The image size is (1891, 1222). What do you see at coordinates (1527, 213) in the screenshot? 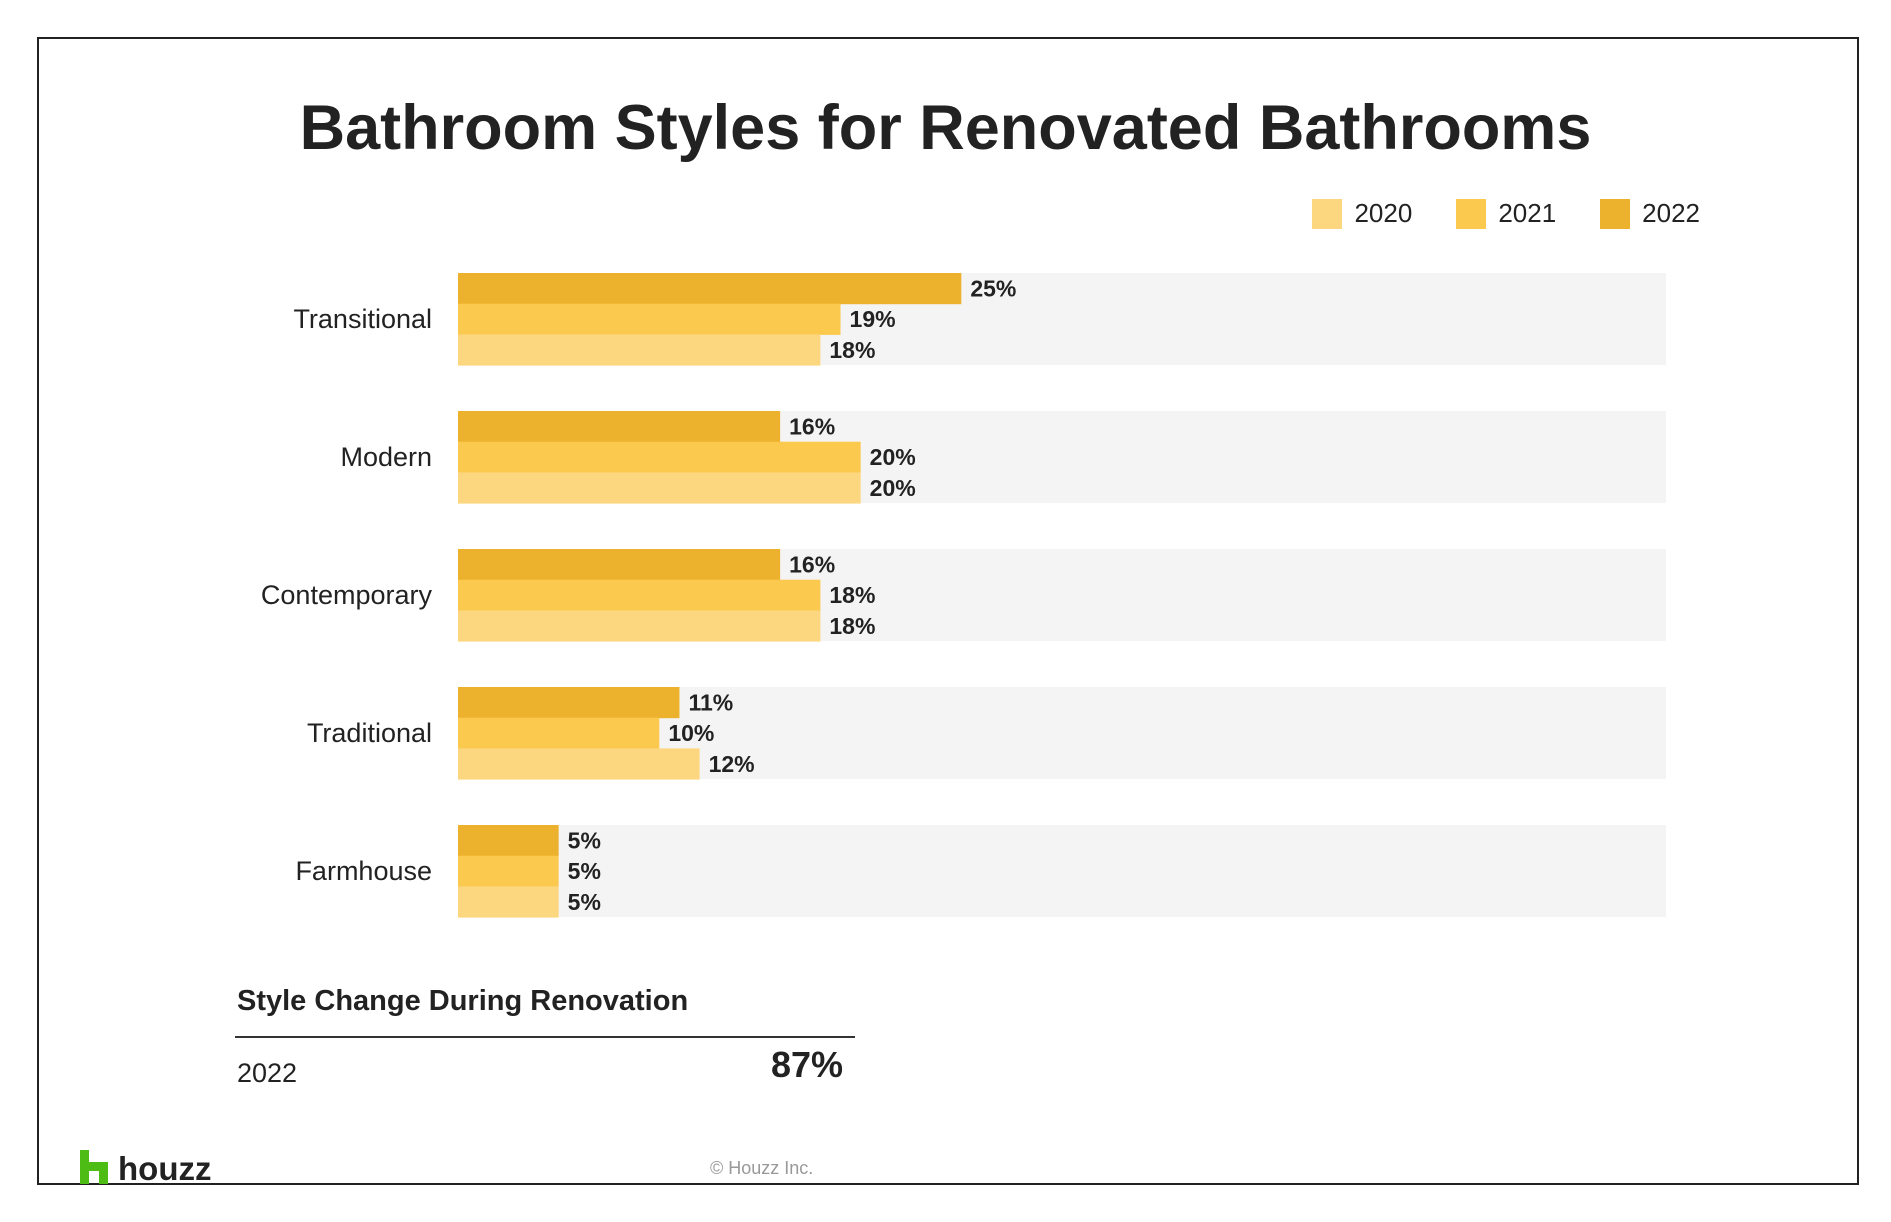
I see `legend-label-2021: 2021` at bounding box center [1527, 213].